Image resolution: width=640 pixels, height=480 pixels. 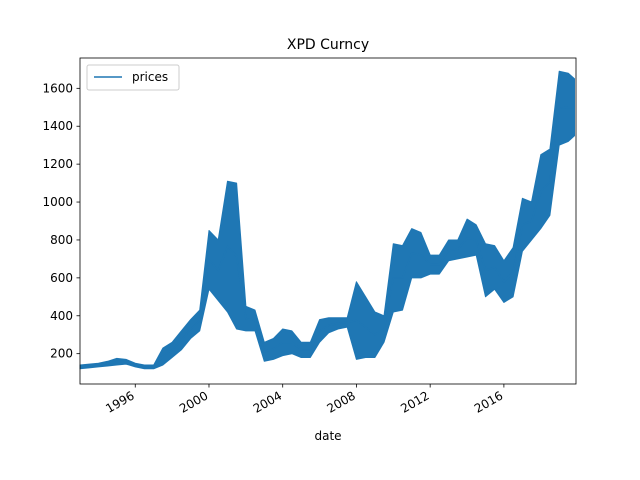 What do you see at coordinates (327, 436) in the screenshot?
I see `x-axis-label: date` at bounding box center [327, 436].